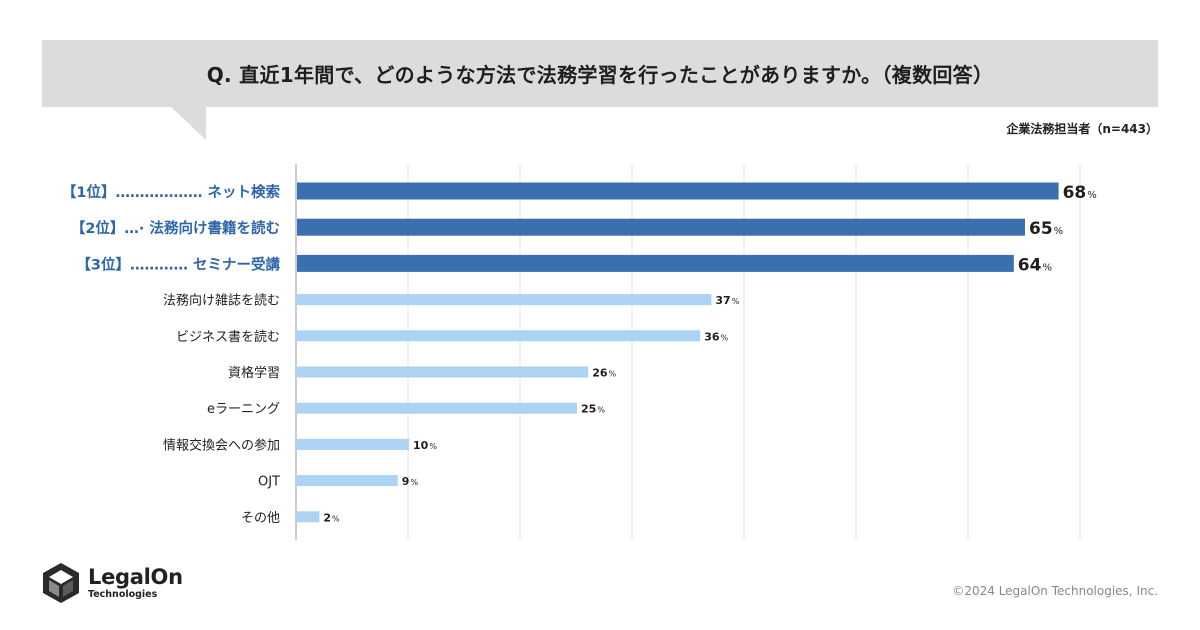  Describe the element at coordinates (254, 373) in the screenshot. I see `category-label: 資格学習` at that location.